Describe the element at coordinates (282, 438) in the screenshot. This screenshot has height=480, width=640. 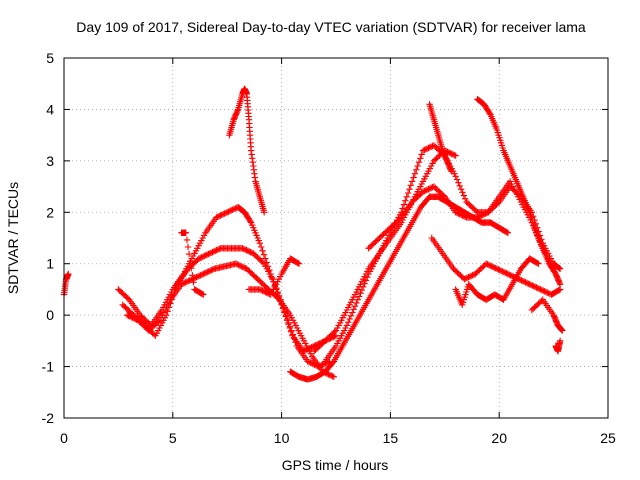
I see `x-tick-label: 10` at that location.